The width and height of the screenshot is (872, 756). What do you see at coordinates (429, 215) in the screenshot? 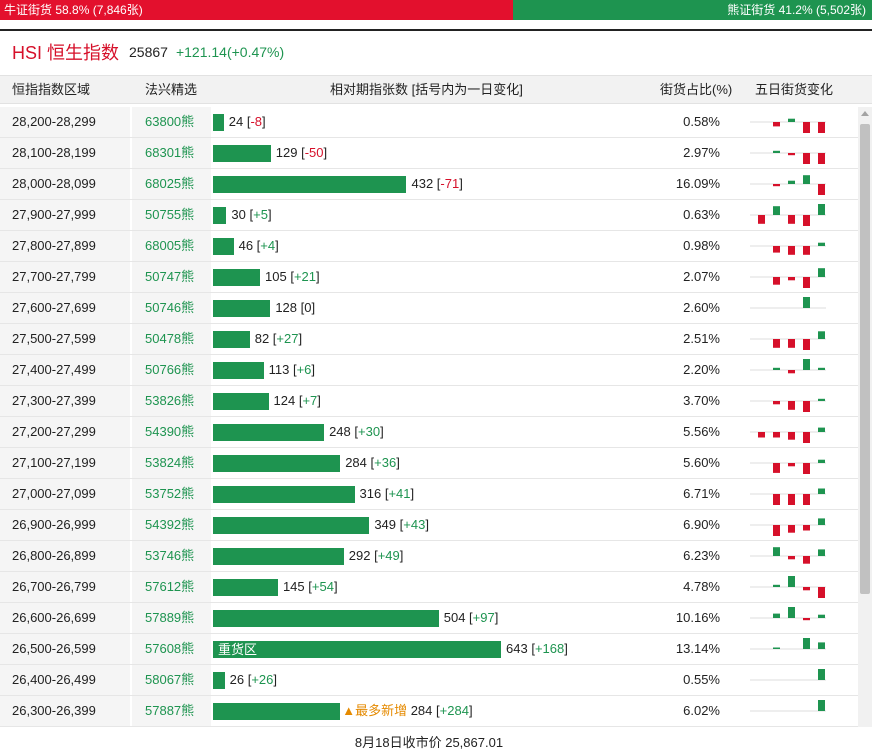
I see `table-row: 27,900-27,999 50755熊 30 [+5] 0.63%` at bounding box center [429, 215].